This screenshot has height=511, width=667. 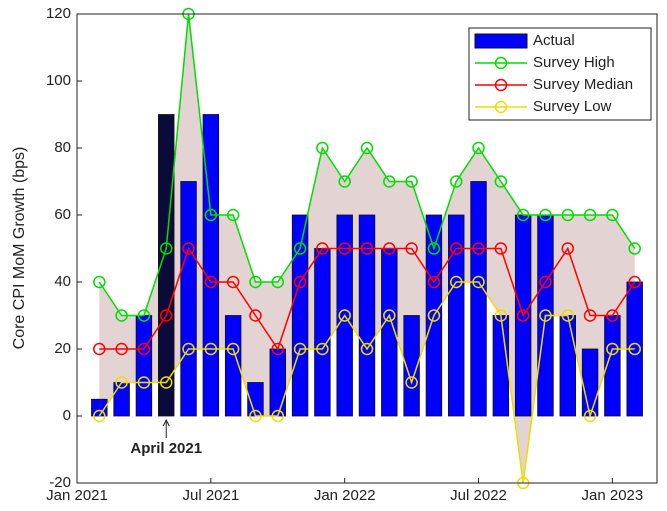 What do you see at coordinates (62, 348) in the screenshot?
I see `y-tick-label: 20` at bounding box center [62, 348].